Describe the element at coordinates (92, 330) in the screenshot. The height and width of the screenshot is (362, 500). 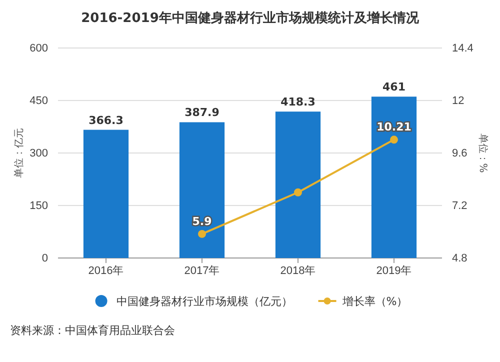
I see `text: 资料来源：中国体育用品业联合会` at that location.